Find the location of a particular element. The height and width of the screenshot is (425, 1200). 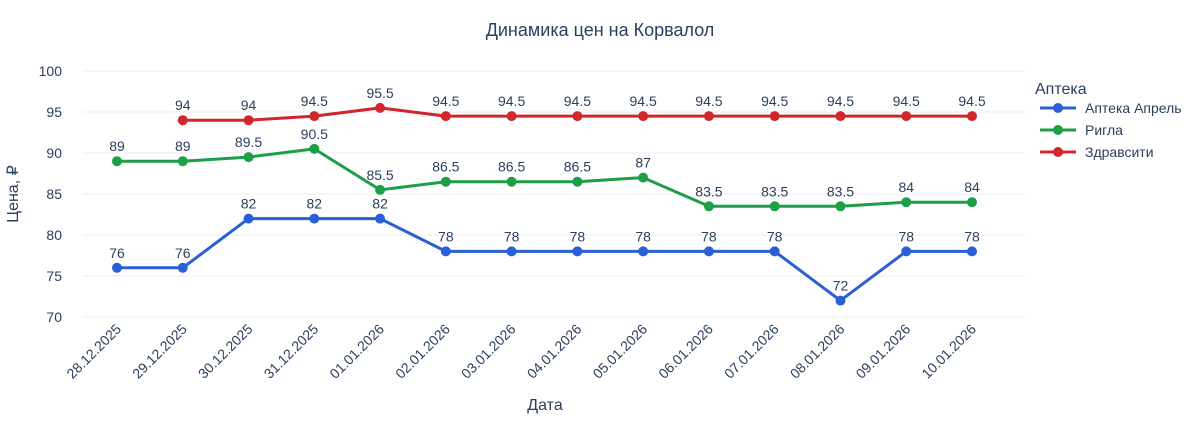

y-tick-label: 95 is located at coordinates (54, 112).